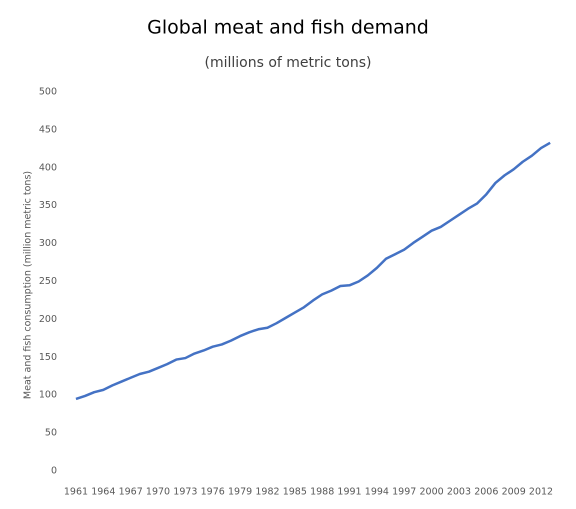 This screenshot has height=509, width=576. What do you see at coordinates (404, 492) in the screenshot?
I see `x-tick-label: 1997` at bounding box center [404, 492].